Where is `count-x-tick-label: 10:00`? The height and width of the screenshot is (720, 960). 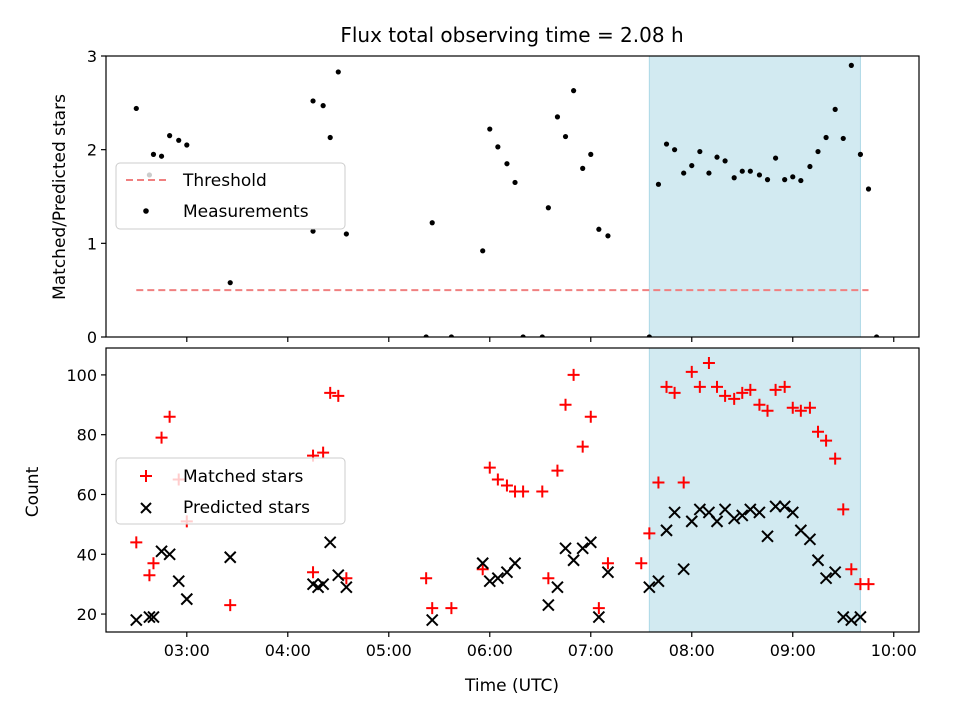 count-x-tick-label: 10:00 is located at coordinates (894, 650).